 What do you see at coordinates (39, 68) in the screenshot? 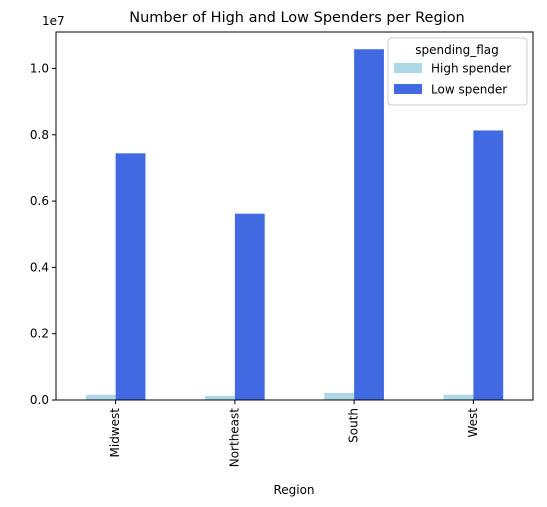
I see `y-tick-label: 1.0` at bounding box center [39, 68].